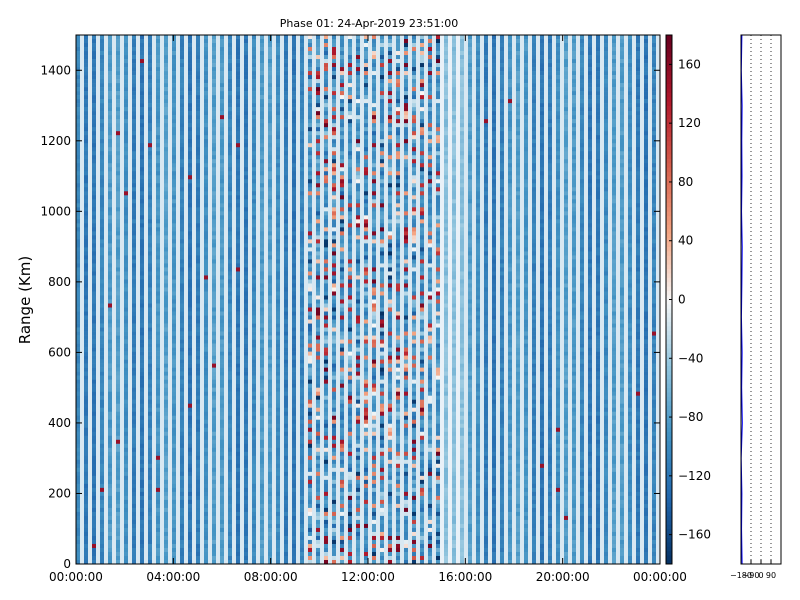 Image resolution: width=800 pixels, height=600 pixels. Describe the element at coordinates (370, 299) in the screenshot. I see `heatmap-gap` at that location.